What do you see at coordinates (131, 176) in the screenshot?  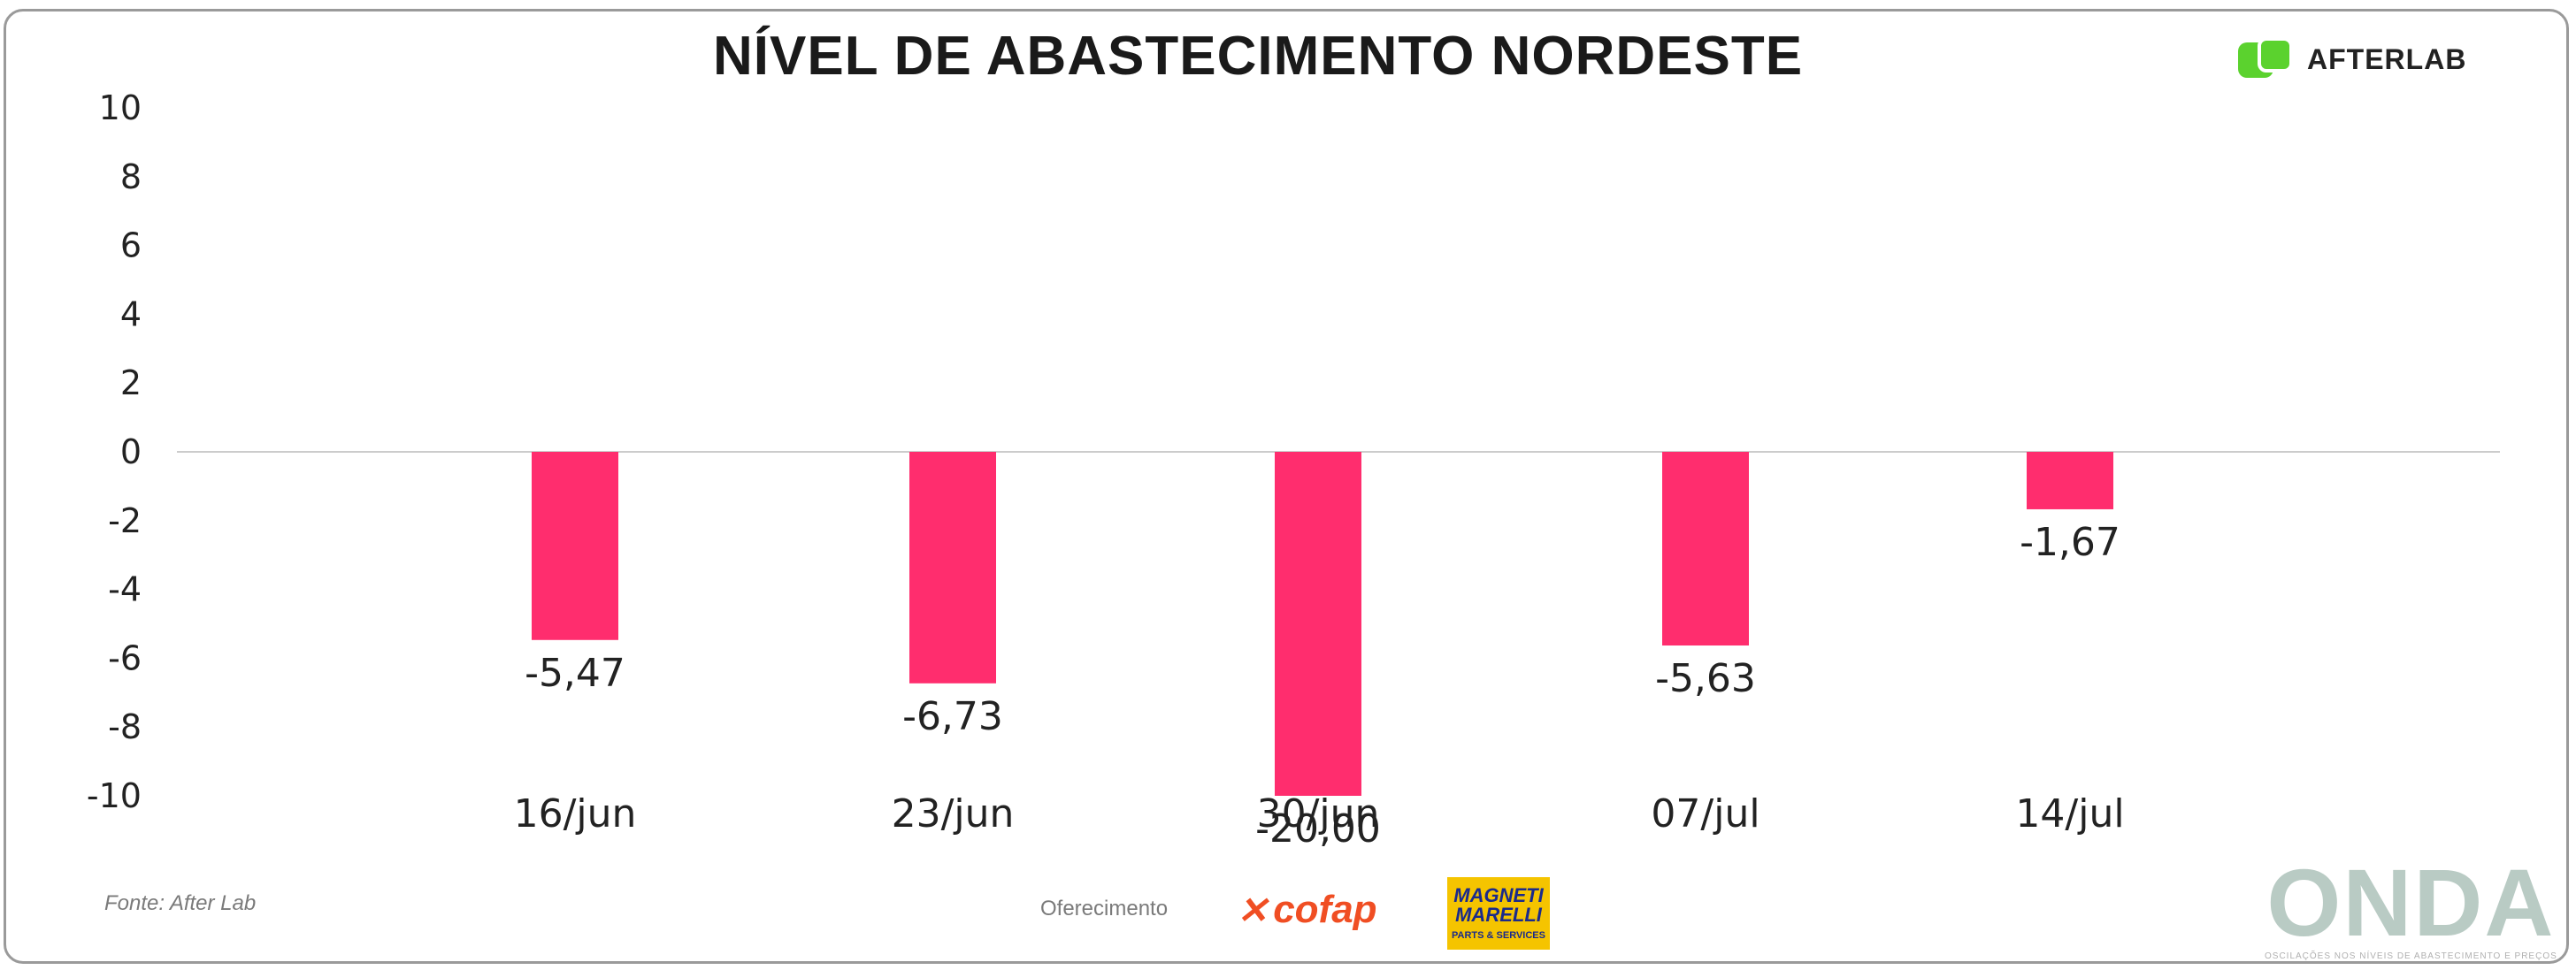 I see `y-tick-label: 8` at bounding box center [131, 176].